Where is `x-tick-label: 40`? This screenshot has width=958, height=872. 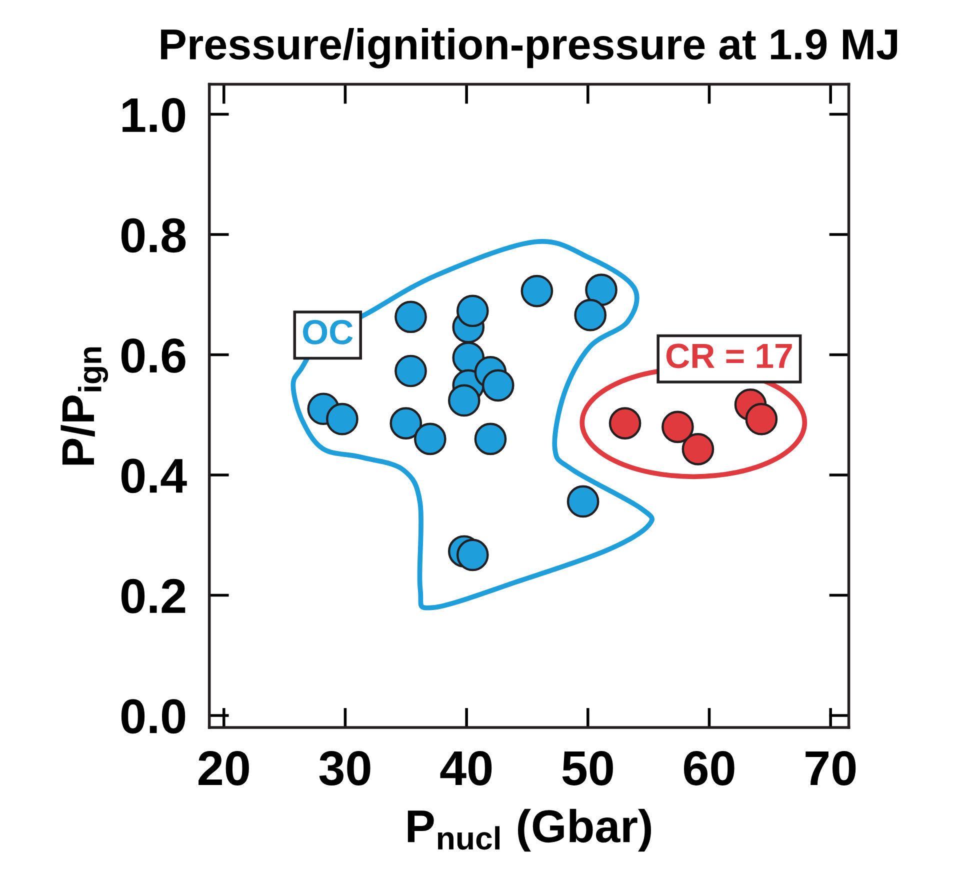
x-tick-label: 40 is located at coordinates (466, 768).